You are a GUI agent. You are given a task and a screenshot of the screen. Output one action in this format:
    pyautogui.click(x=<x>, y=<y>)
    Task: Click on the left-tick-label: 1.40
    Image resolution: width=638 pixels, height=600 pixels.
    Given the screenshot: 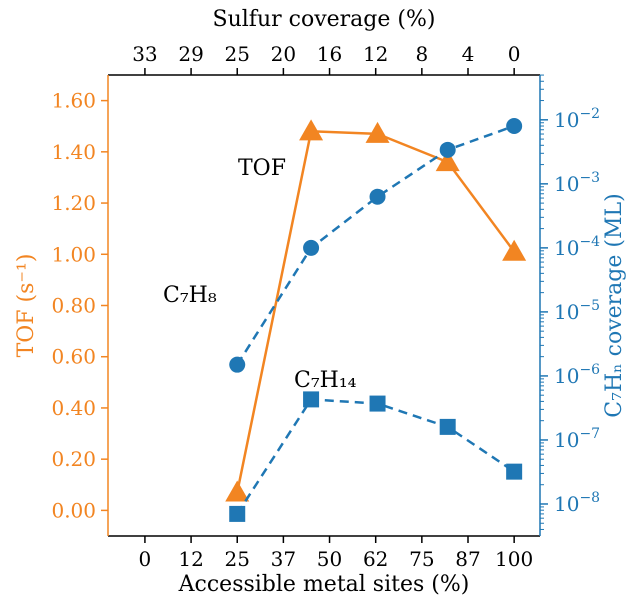 What is the action you would take?
    pyautogui.click(x=73, y=152)
    